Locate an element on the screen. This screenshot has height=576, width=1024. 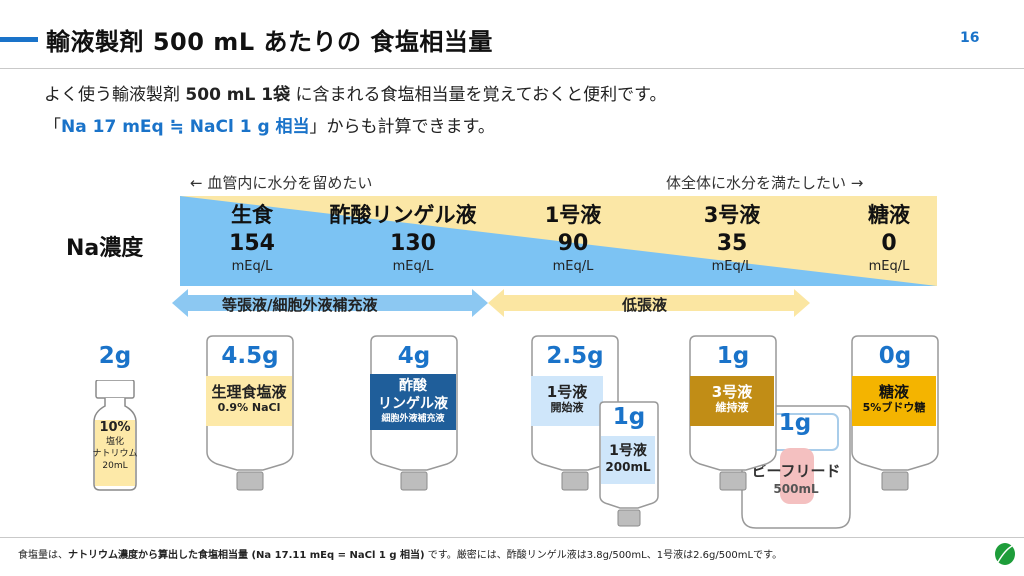
right-direction-note: 体全体に水分を満たしたい → is located at coordinates (765, 183).